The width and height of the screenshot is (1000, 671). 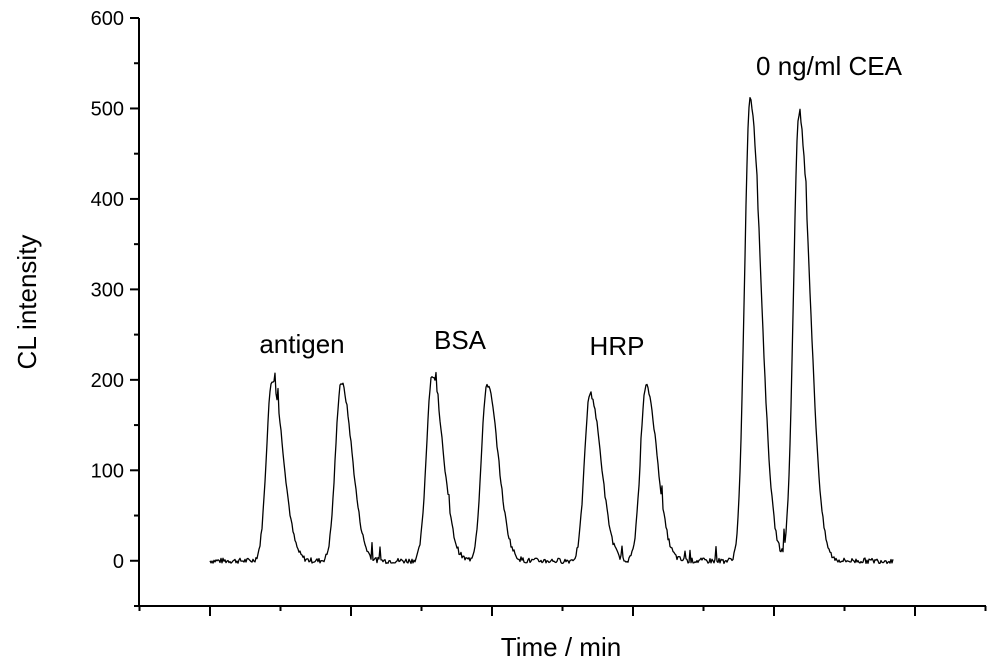 I want to click on y-tick-label-500: 500, so click(x=107, y=109).